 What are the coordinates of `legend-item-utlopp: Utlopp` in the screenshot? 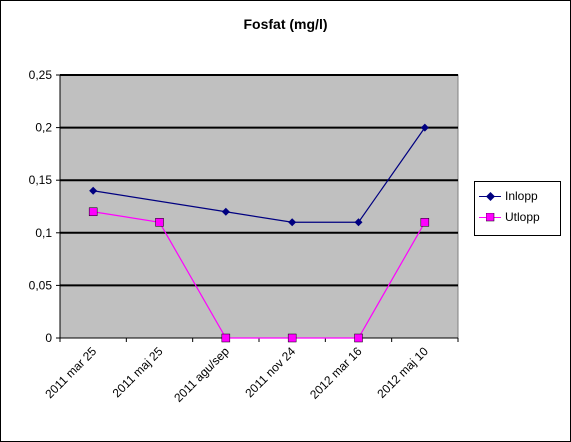 It's located at (519, 218).